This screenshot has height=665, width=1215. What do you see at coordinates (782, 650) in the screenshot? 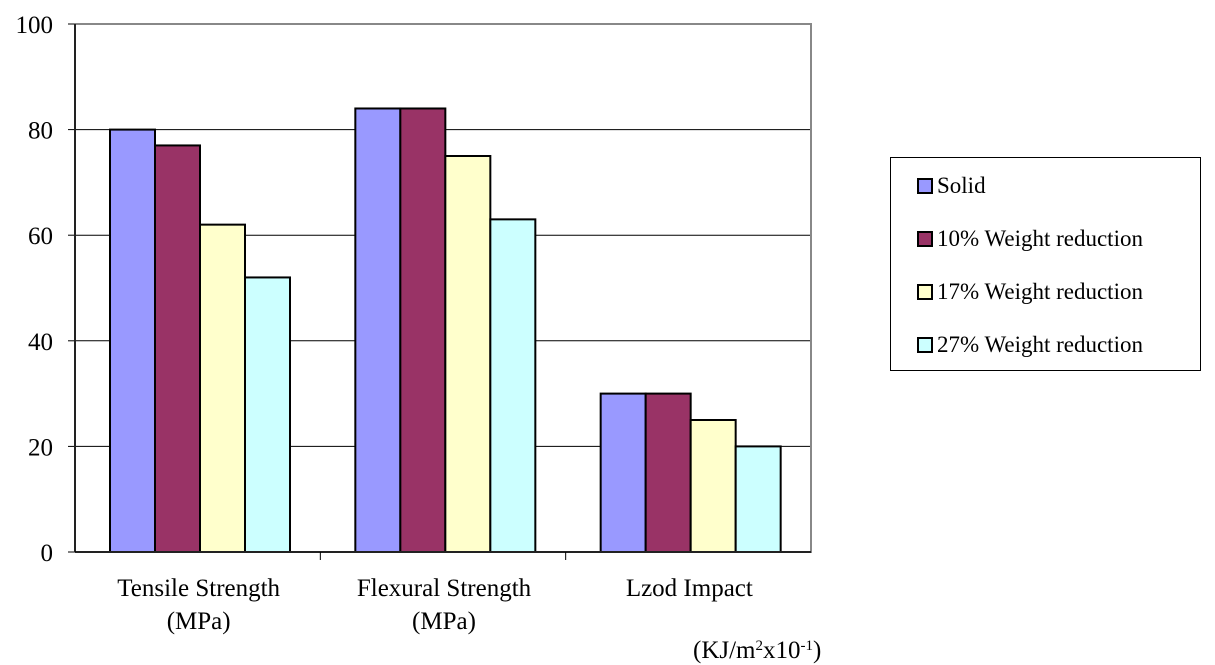
I see `unit-mid: x10` at bounding box center [782, 650].